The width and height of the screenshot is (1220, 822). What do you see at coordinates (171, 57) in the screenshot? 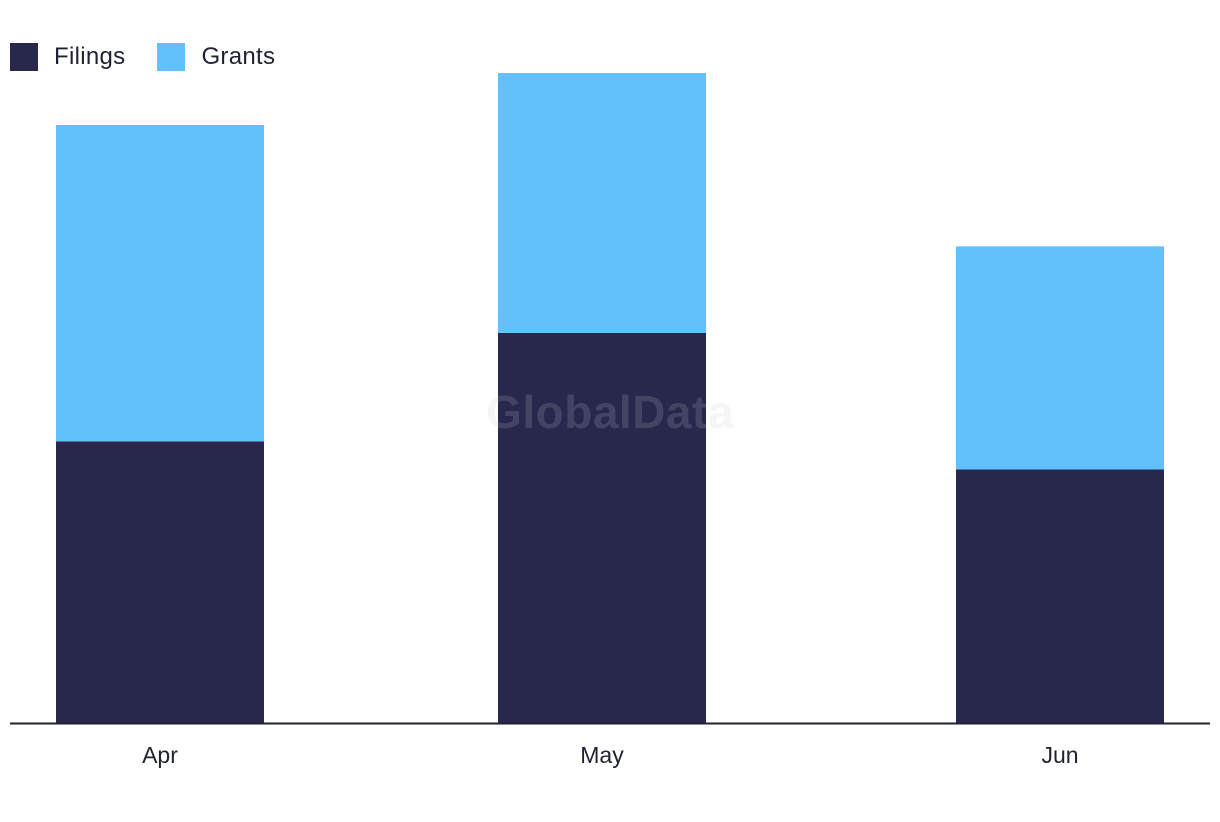
I see `legend-swatch-grants` at bounding box center [171, 57].